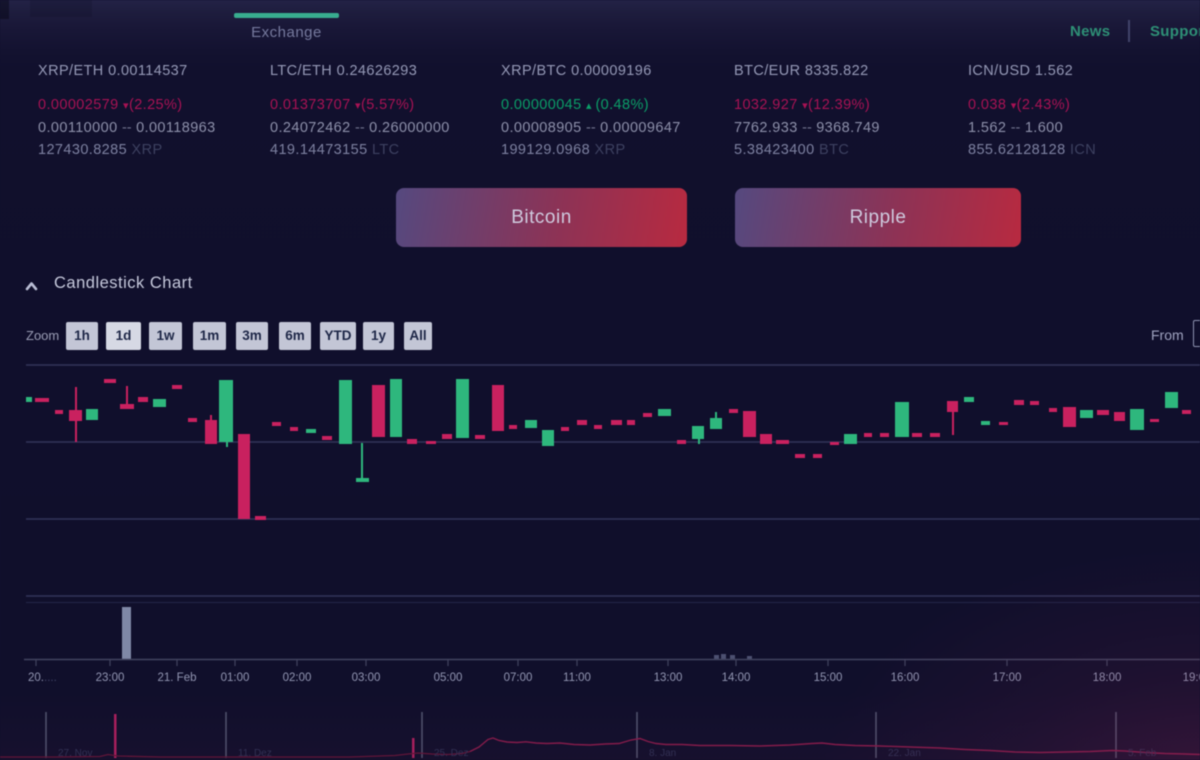 The height and width of the screenshot is (760, 1200). Describe the element at coordinates (177, 678) in the screenshot. I see `svg-text: 21. Feb` at that location.